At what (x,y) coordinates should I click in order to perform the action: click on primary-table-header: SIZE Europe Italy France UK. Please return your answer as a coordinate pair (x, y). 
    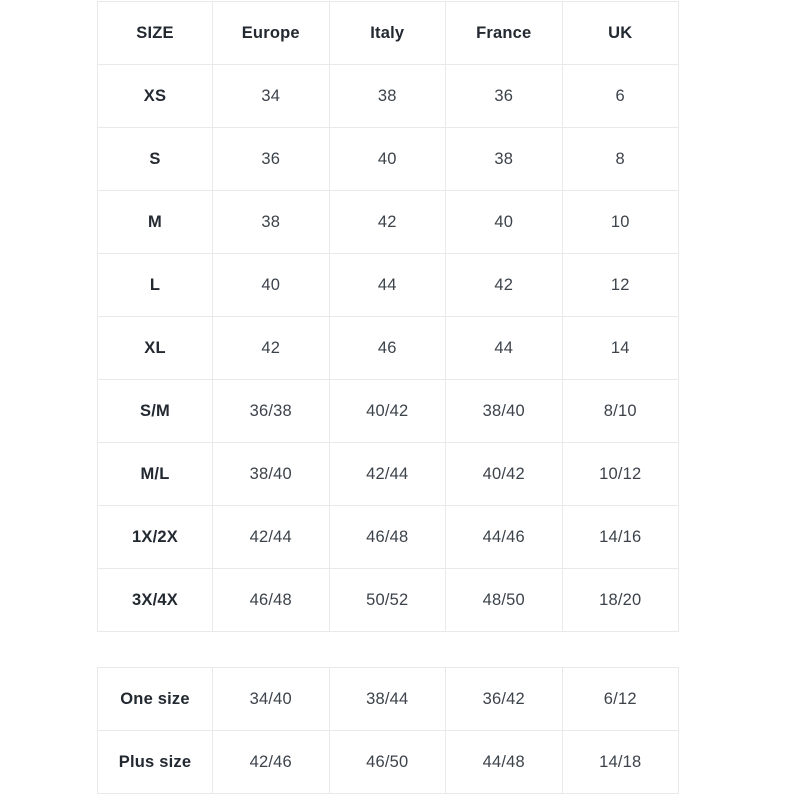
    Looking at the image, I should click on (388, 33).